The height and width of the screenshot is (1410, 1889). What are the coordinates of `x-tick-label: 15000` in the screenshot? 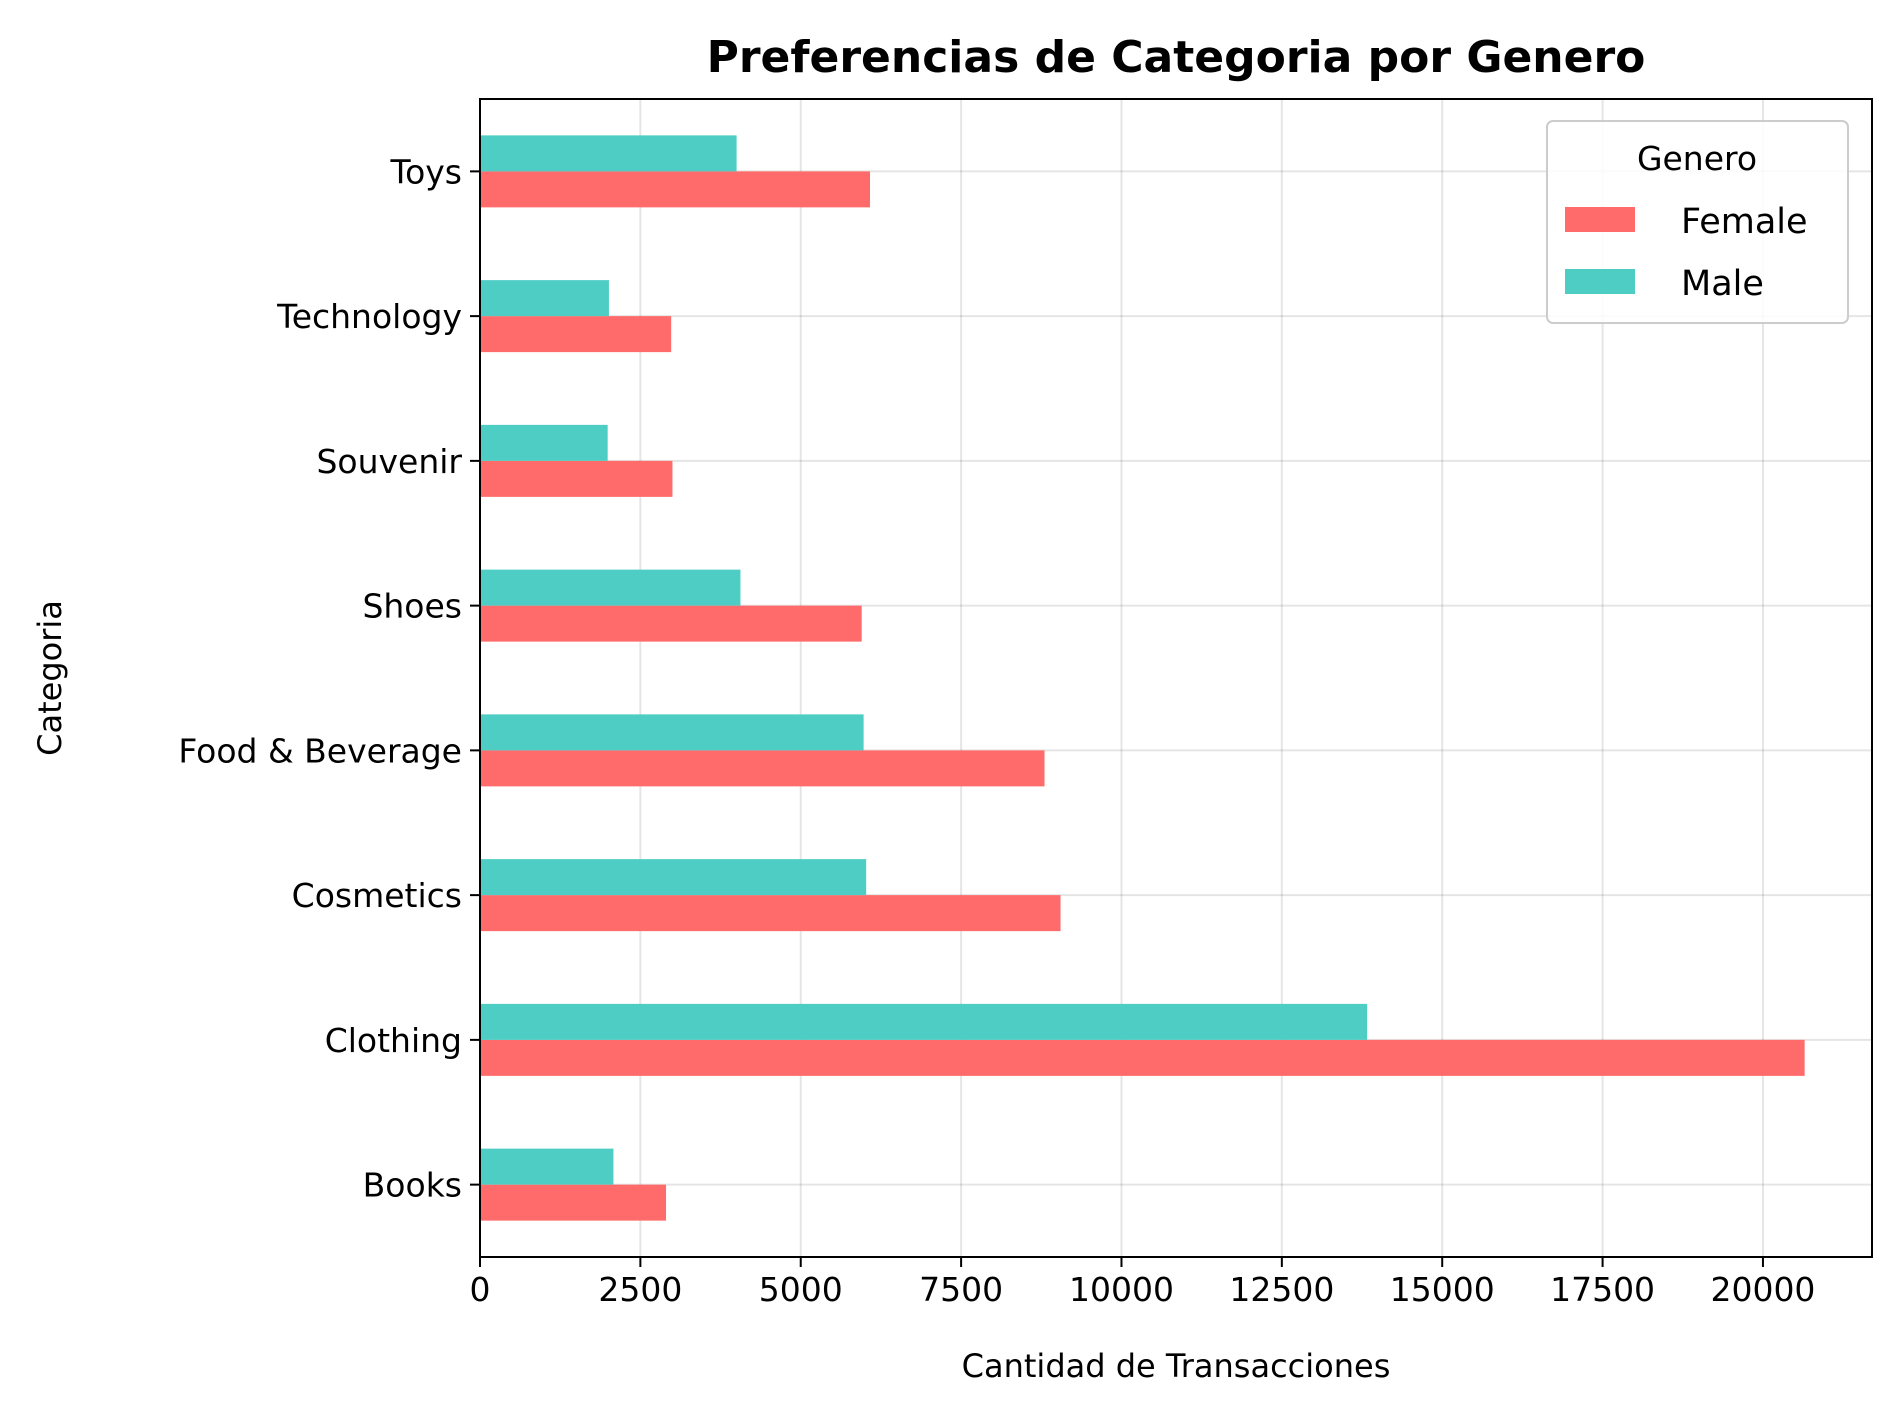 It's located at (1442, 1289).